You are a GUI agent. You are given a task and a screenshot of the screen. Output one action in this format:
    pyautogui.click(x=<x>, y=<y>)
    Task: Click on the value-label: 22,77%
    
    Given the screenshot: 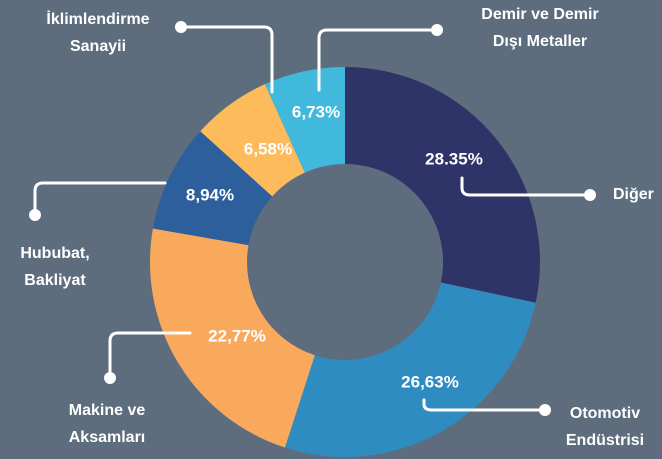 What is the action you would take?
    pyautogui.click(x=237, y=335)
    